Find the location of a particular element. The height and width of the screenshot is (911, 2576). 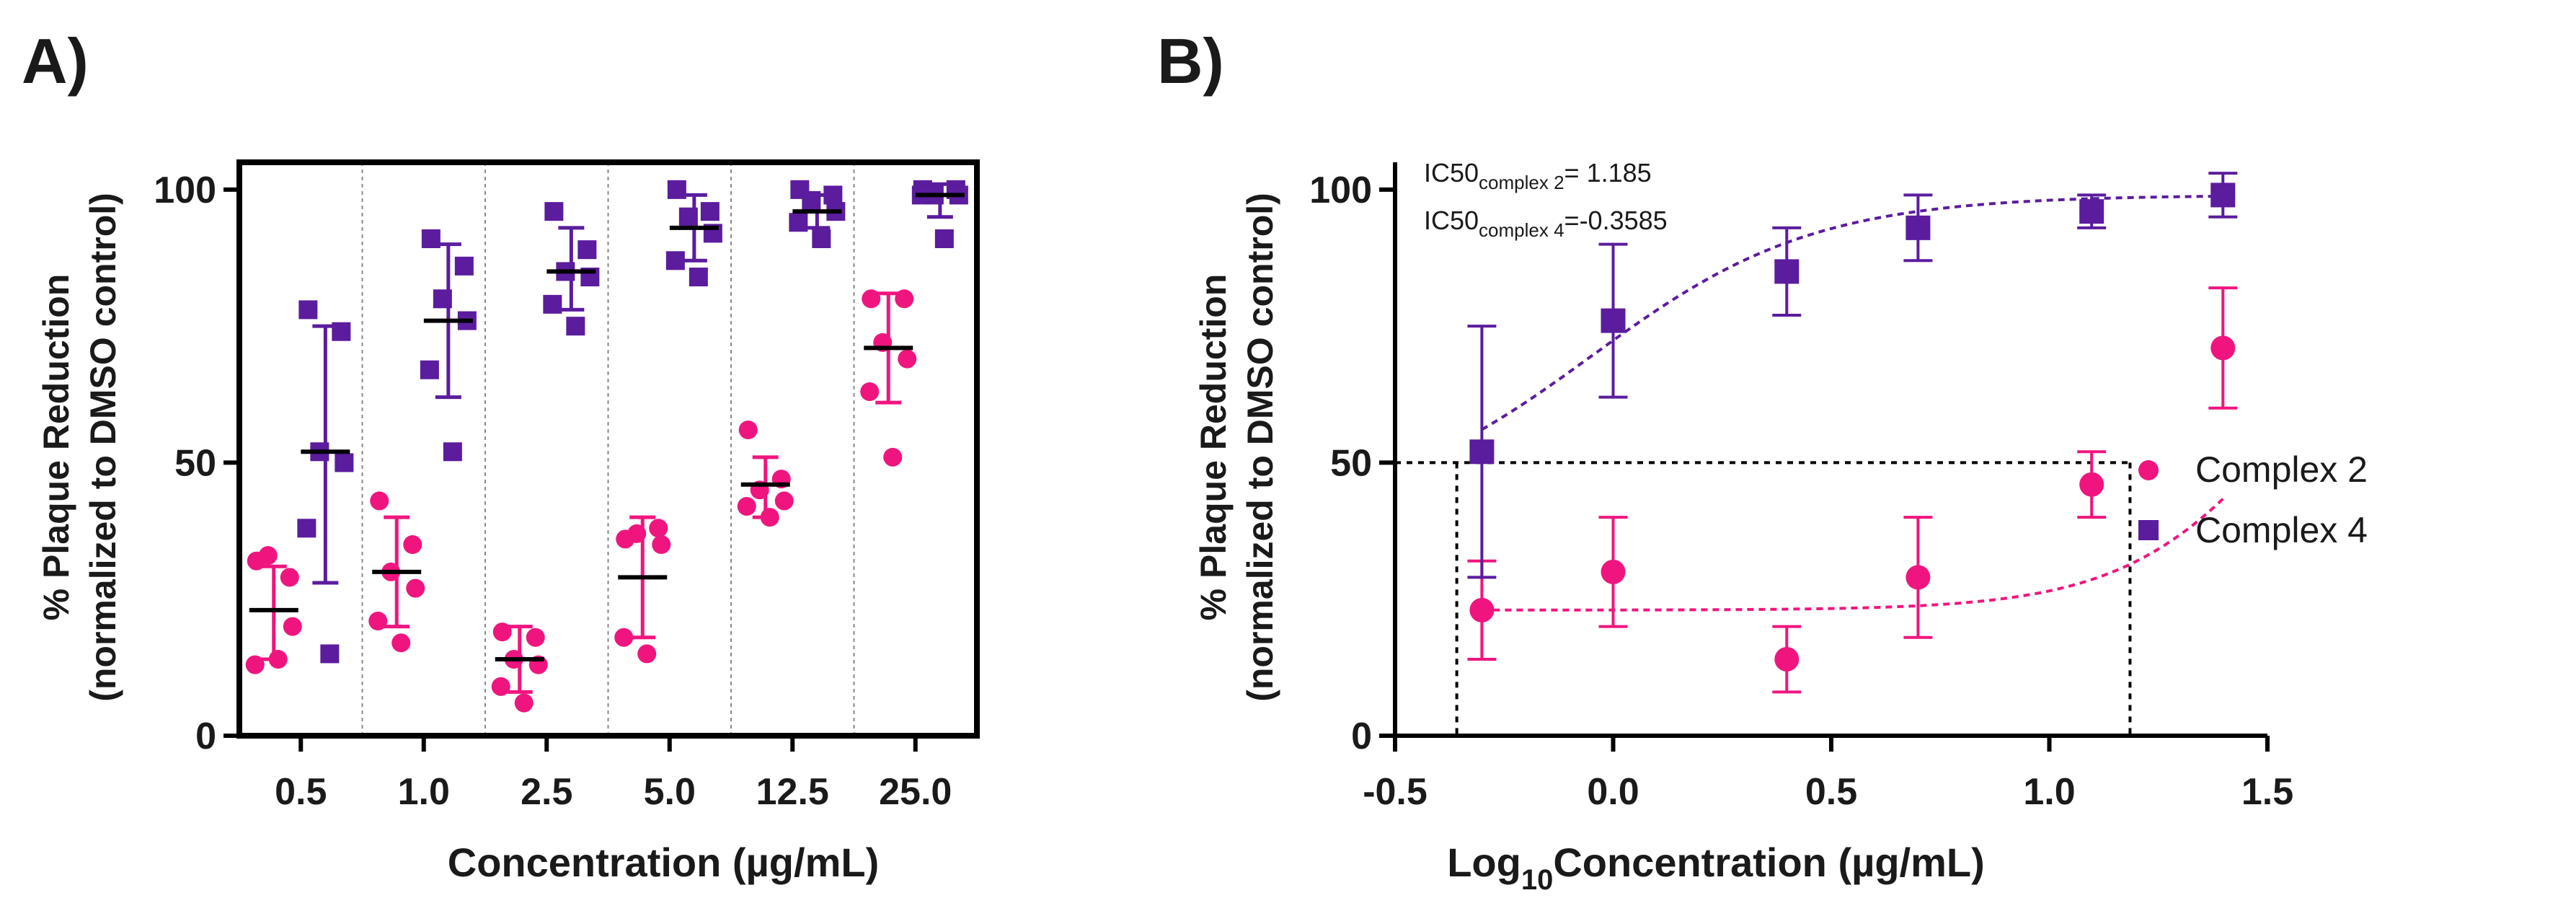

panel-b-y-tick-label: 100 is located at coordinates (1340, 191).